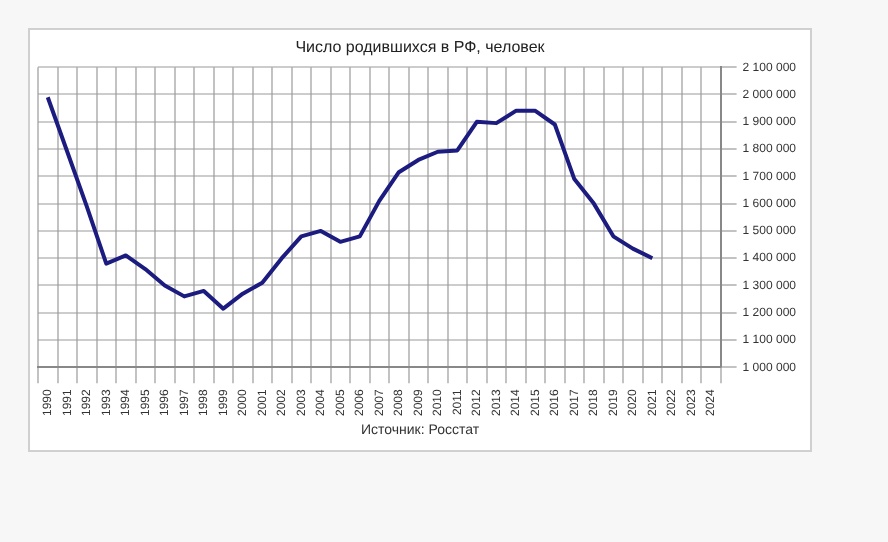 Image resolution: width=888 pixels, height=542 pixels. I want to click on chart-title: Число родившихся в РФ, человек, so click(420, 47).